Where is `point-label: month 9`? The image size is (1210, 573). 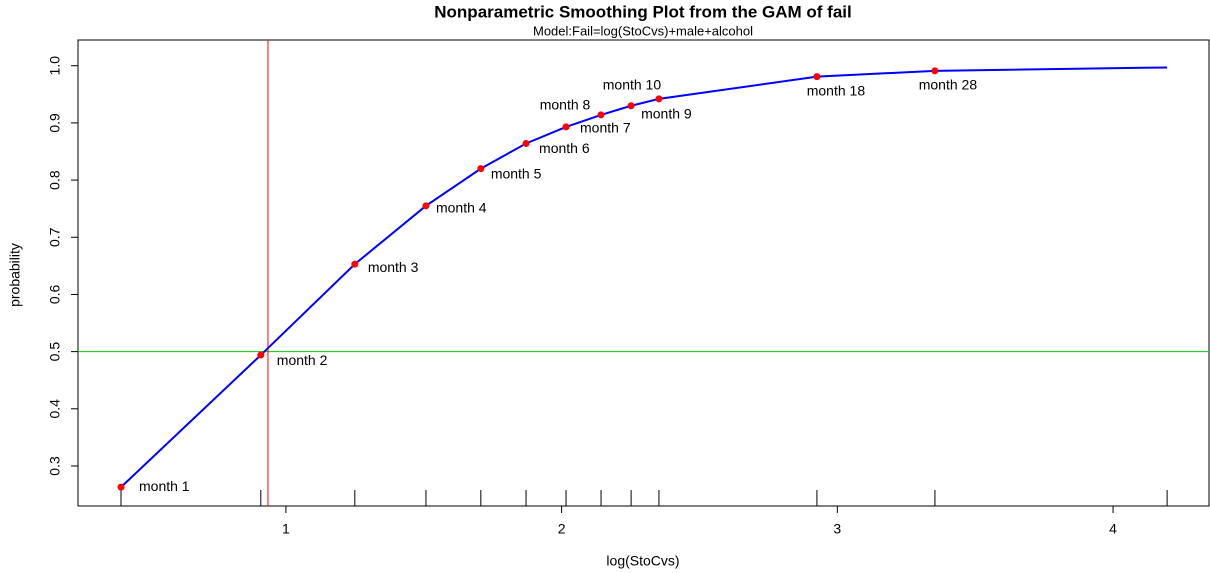
point-label: month 9 is located at coordinates (666, 113).